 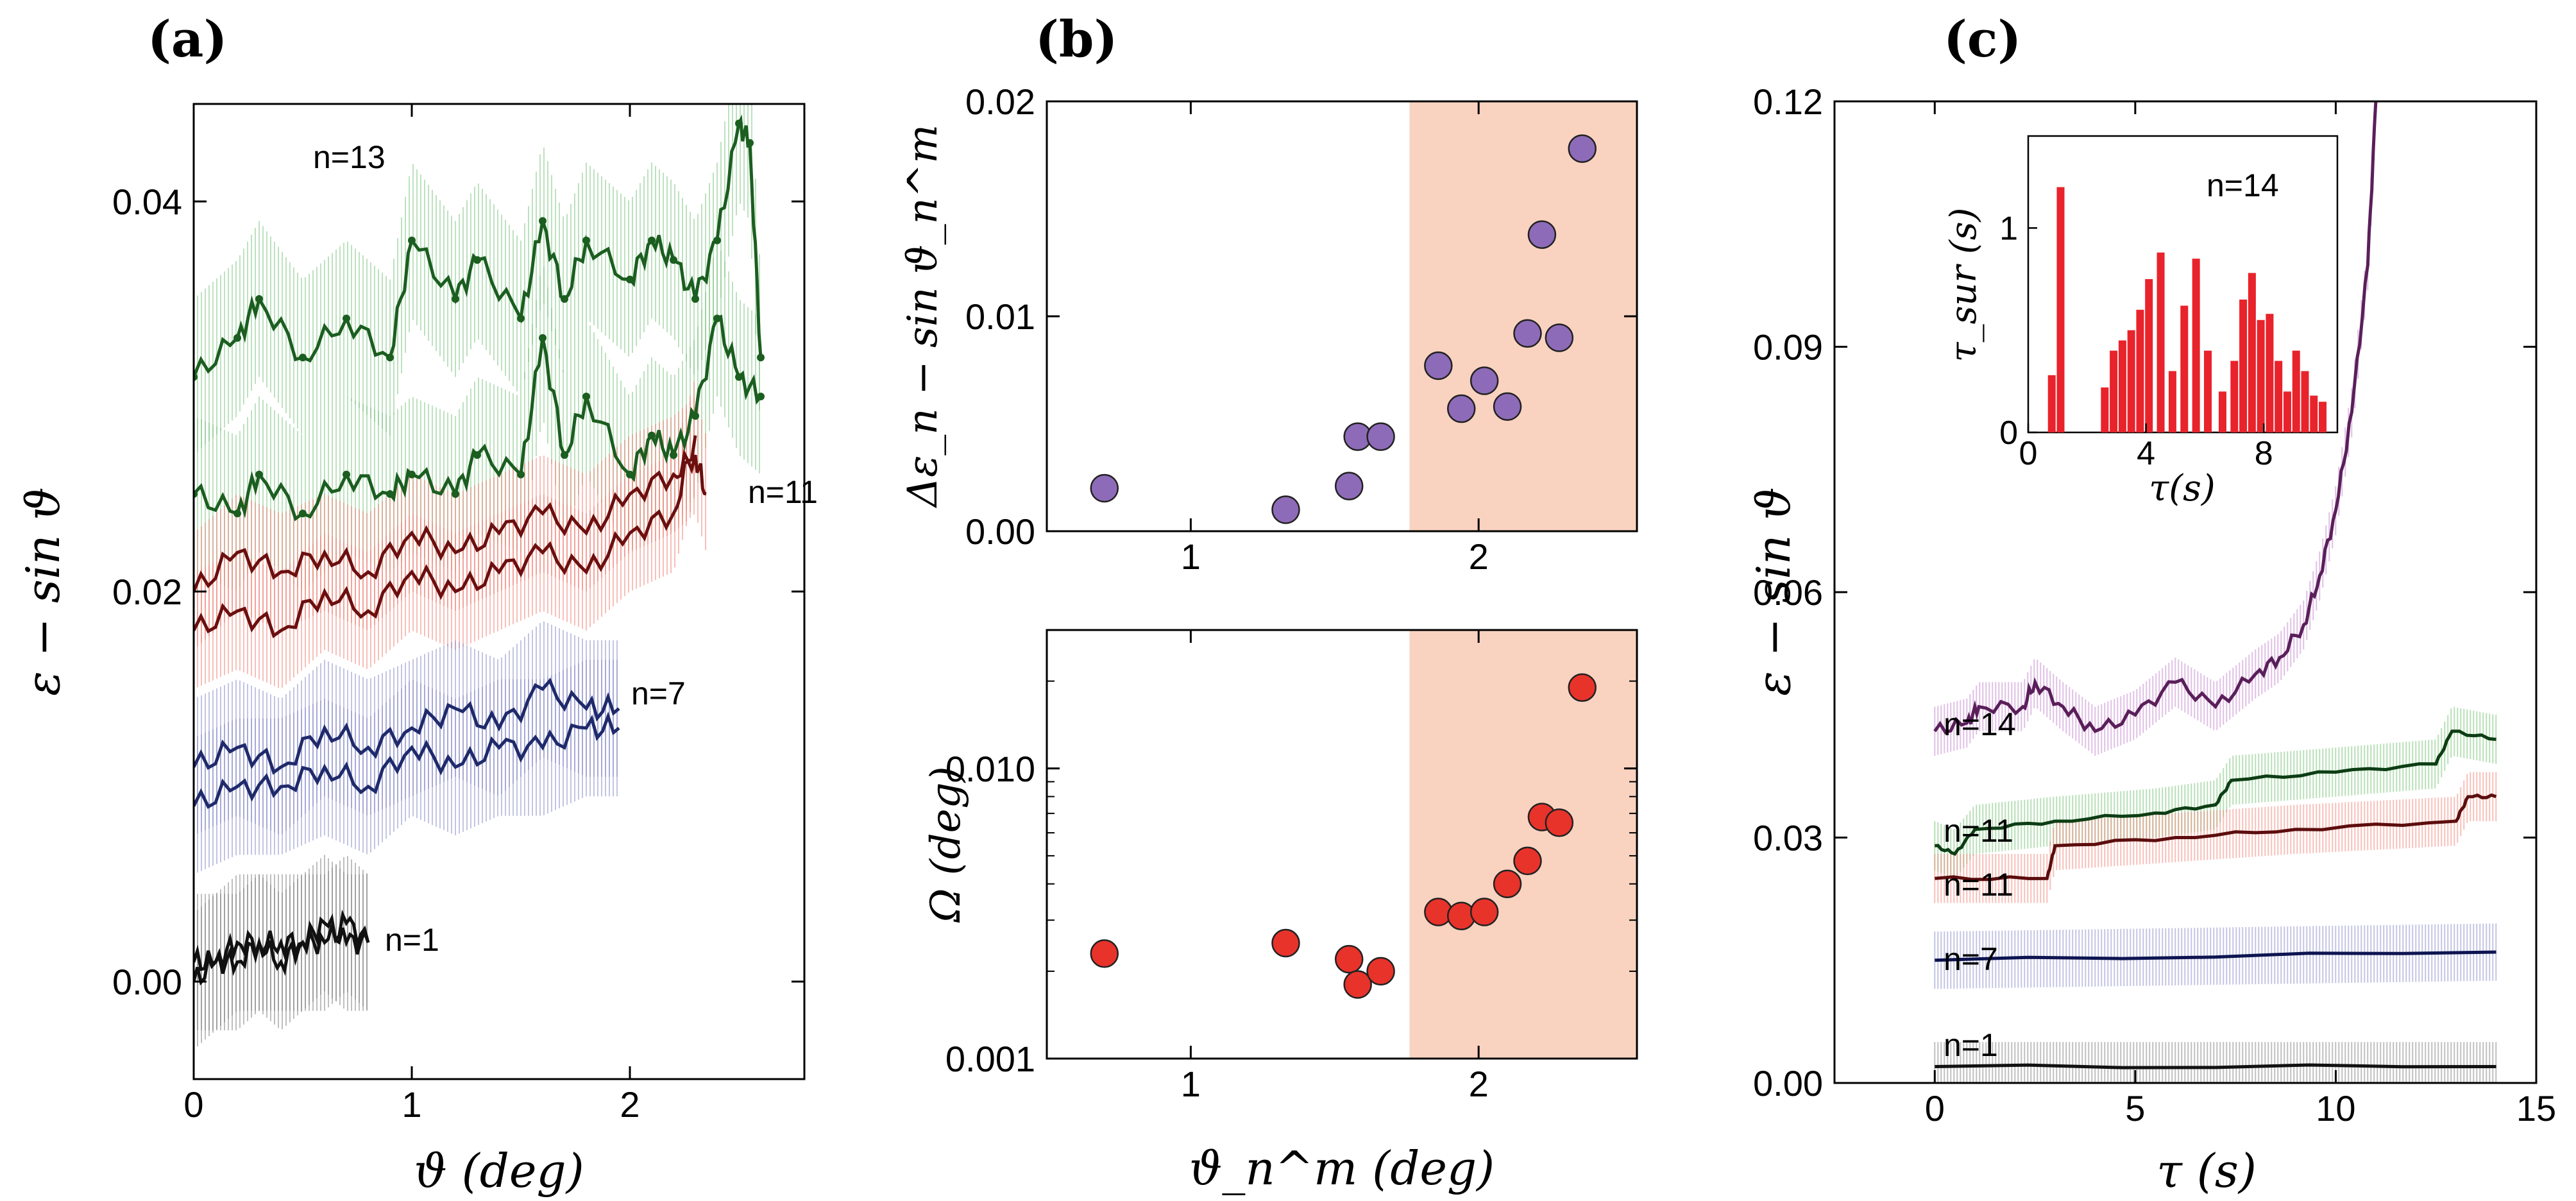 I want to click on panel-a-xtick-label: 0, so click(x=193, y=1105).